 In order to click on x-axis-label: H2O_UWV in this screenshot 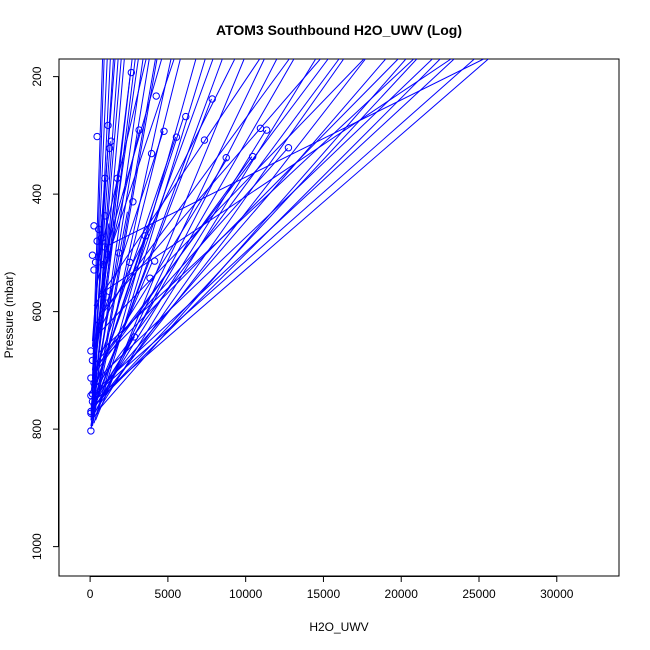, I will do `click(338, 627)`.